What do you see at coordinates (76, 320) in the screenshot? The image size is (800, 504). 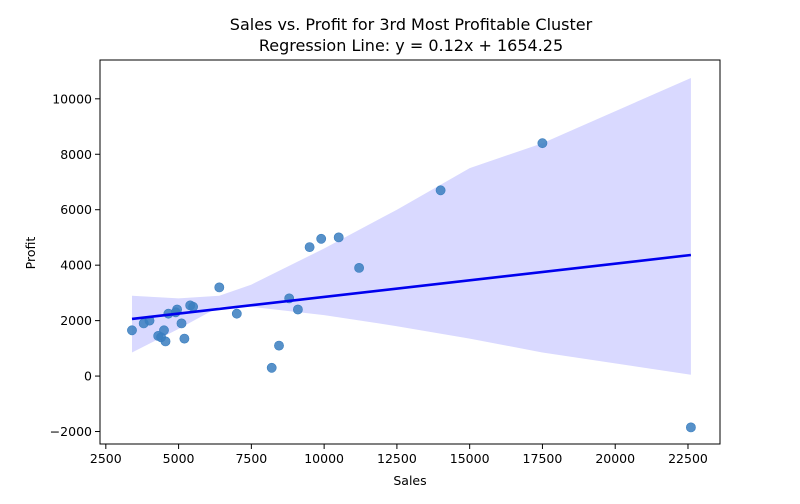 I see `y-tick-label: 2000` at bounding box center [76, 320].